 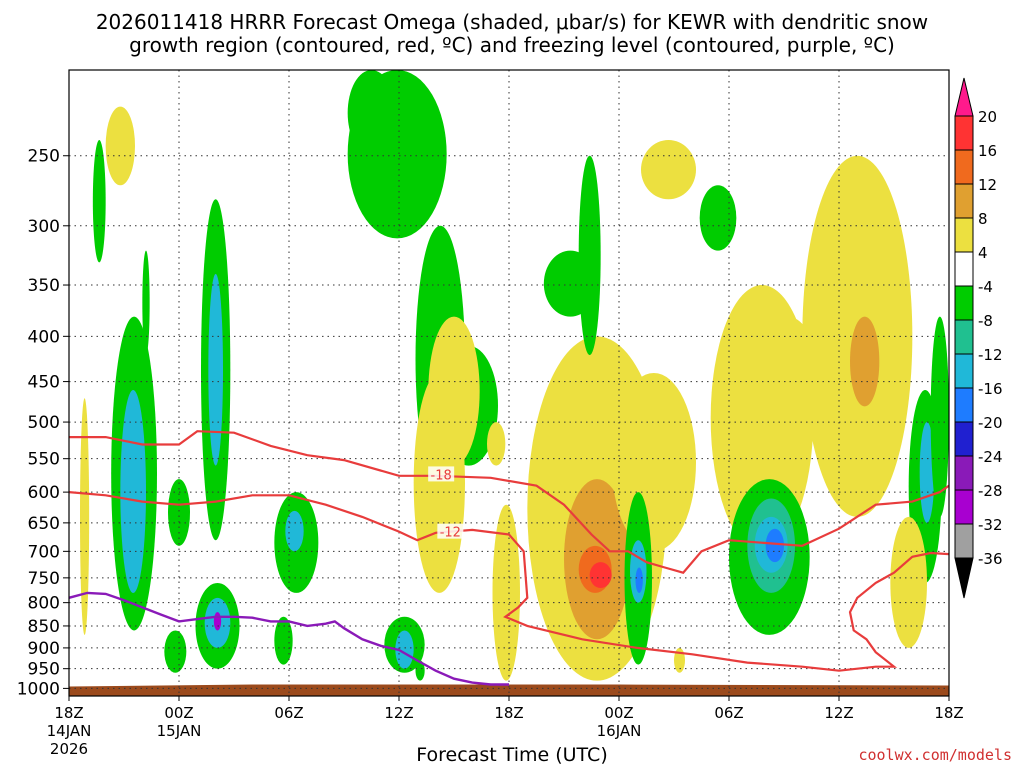 What do you see at coordinates (178, 713) in the screenshot?
I see `x-tick-label-1: 00Z` at bounding box center [178, 713].